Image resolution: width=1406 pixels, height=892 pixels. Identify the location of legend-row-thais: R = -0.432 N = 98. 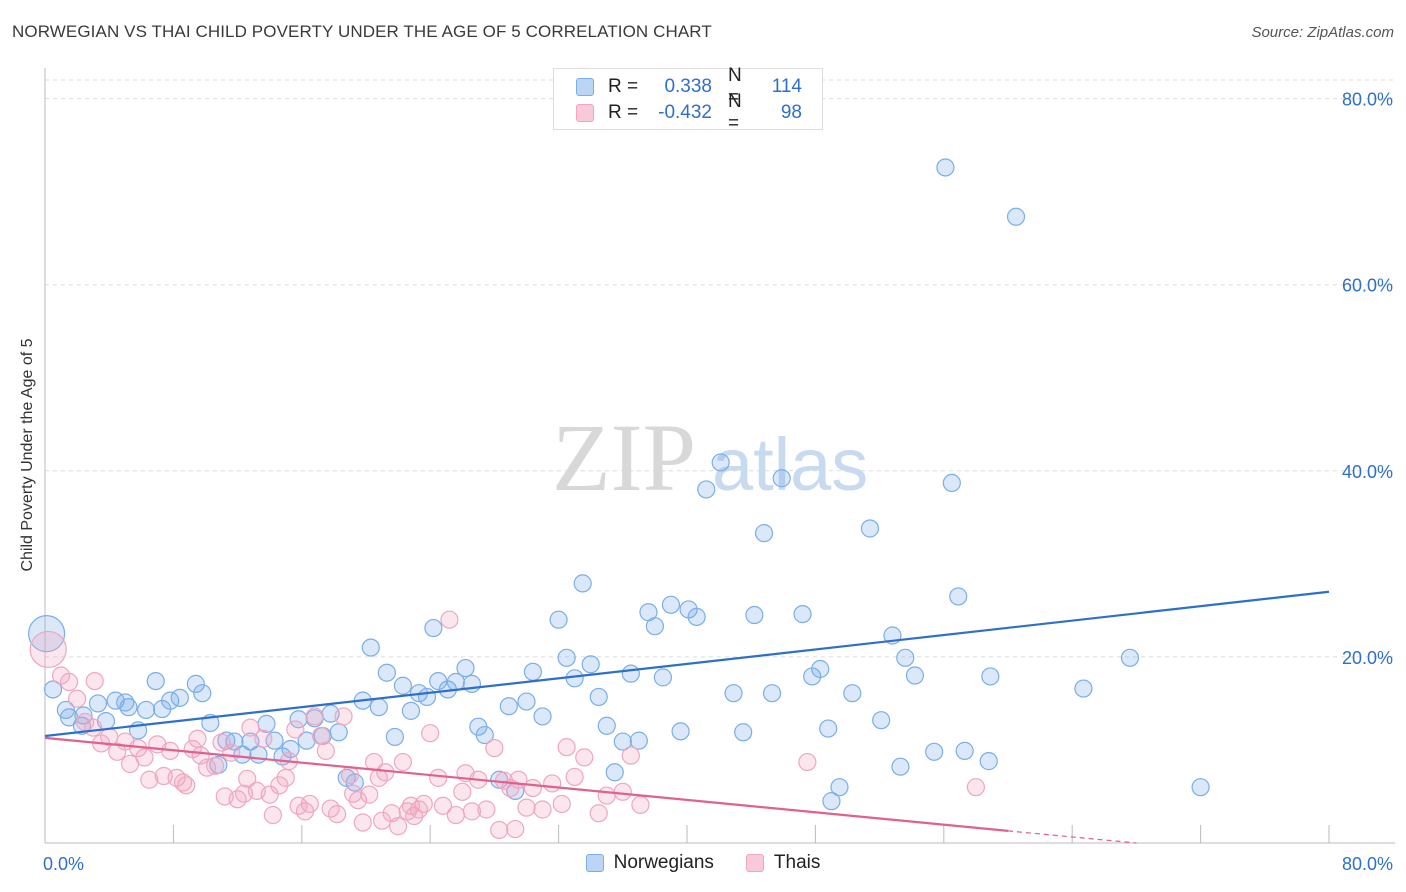
(689, 112).